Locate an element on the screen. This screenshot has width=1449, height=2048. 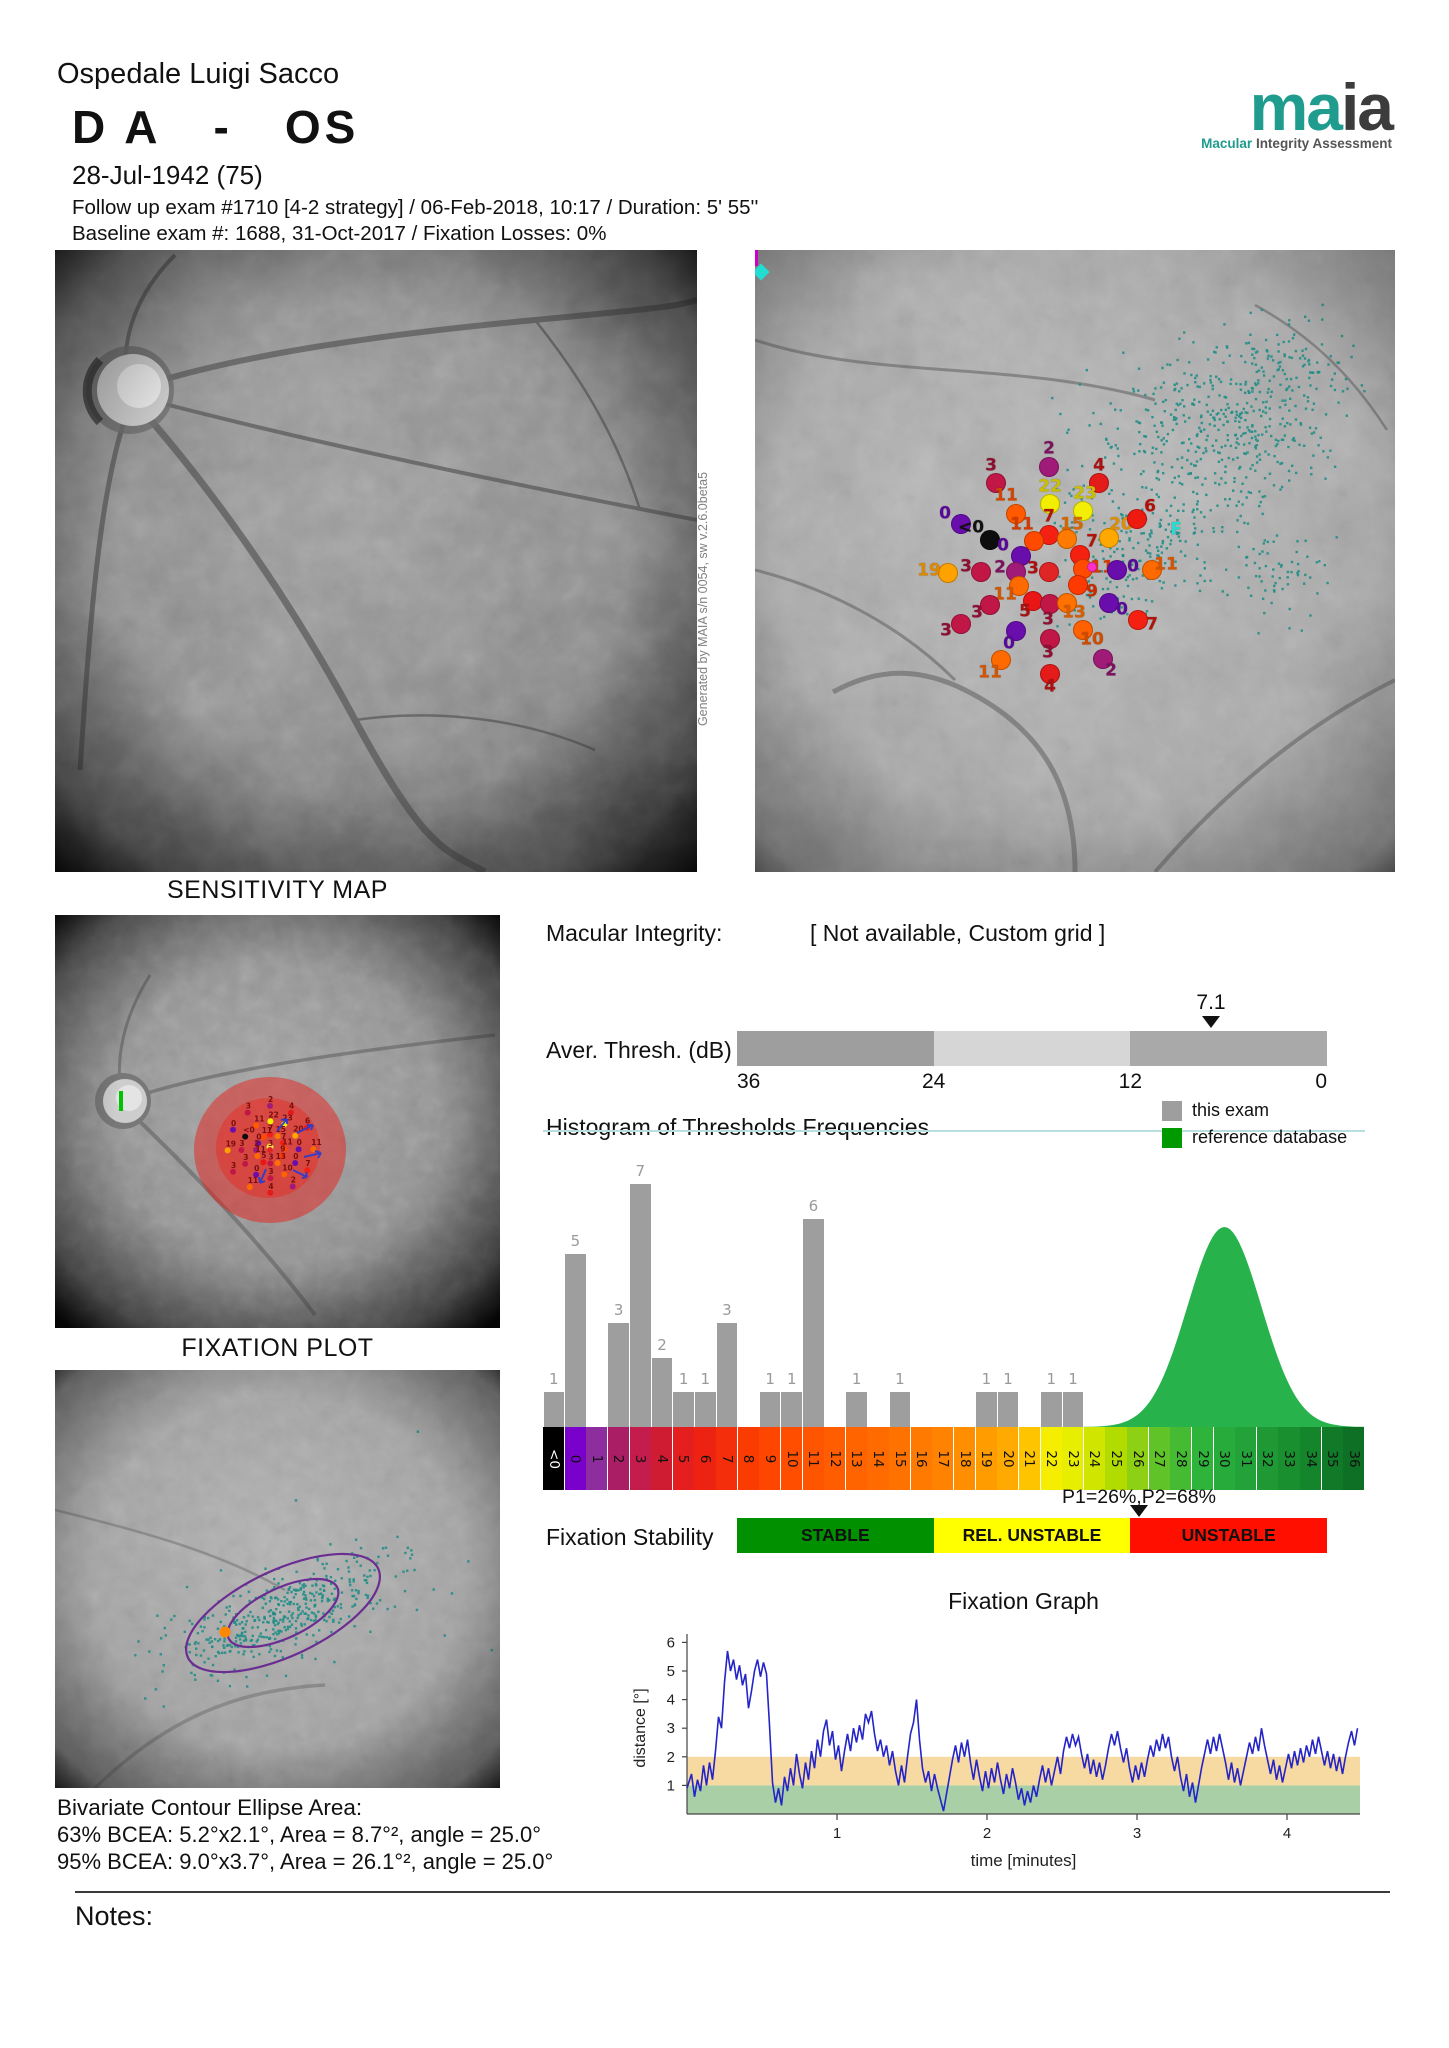
fixation-graph-title: Fixation Graph is located at coordinates (1023, 1601).